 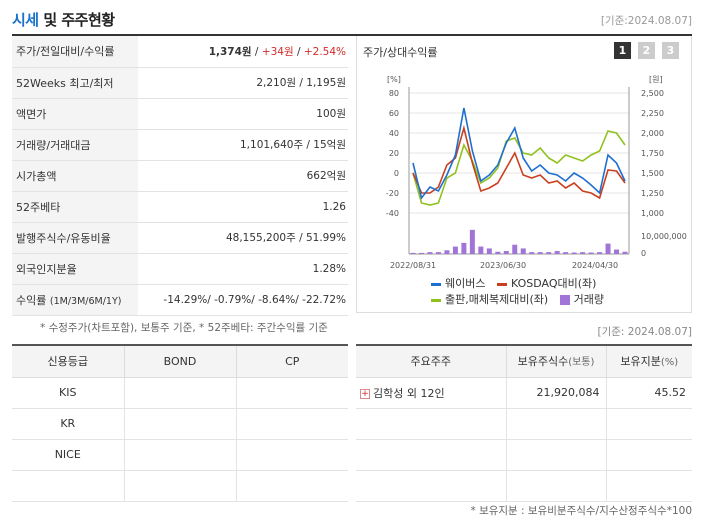 What do you see at coordinates (180, 83) in the screenshot?
I see `table-row: 52Weeks 최고/최저 2,210원 / 1,195원` at bounding box center [180, 83].